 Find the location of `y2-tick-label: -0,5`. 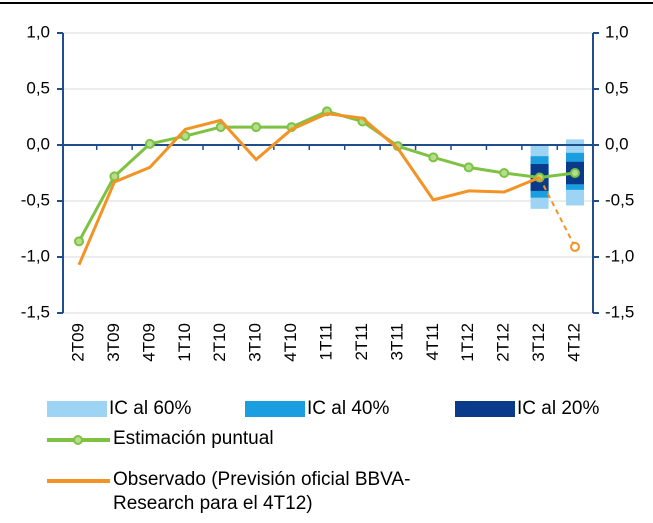

y2-tick-label: -0,5 is located at coordinates (619, 199).